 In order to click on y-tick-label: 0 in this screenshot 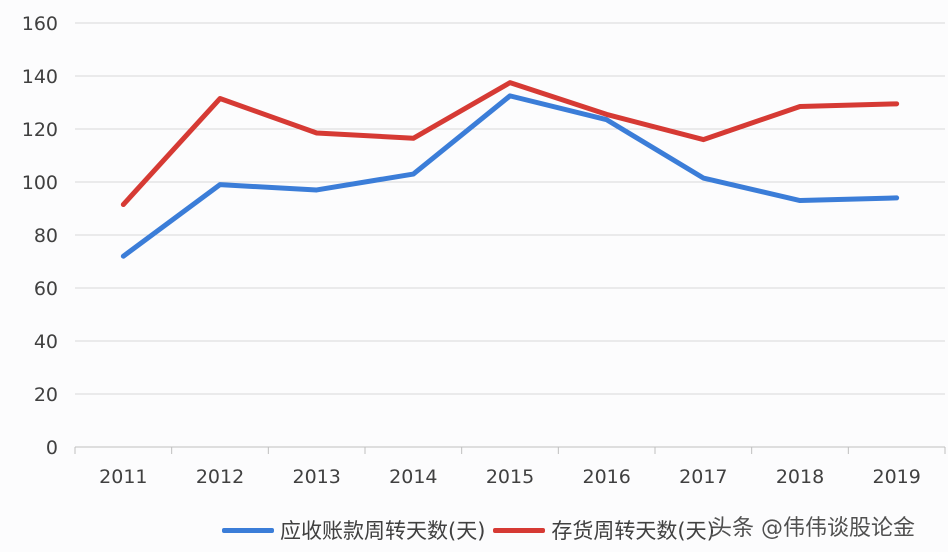, I will do `click(52, 448)`.